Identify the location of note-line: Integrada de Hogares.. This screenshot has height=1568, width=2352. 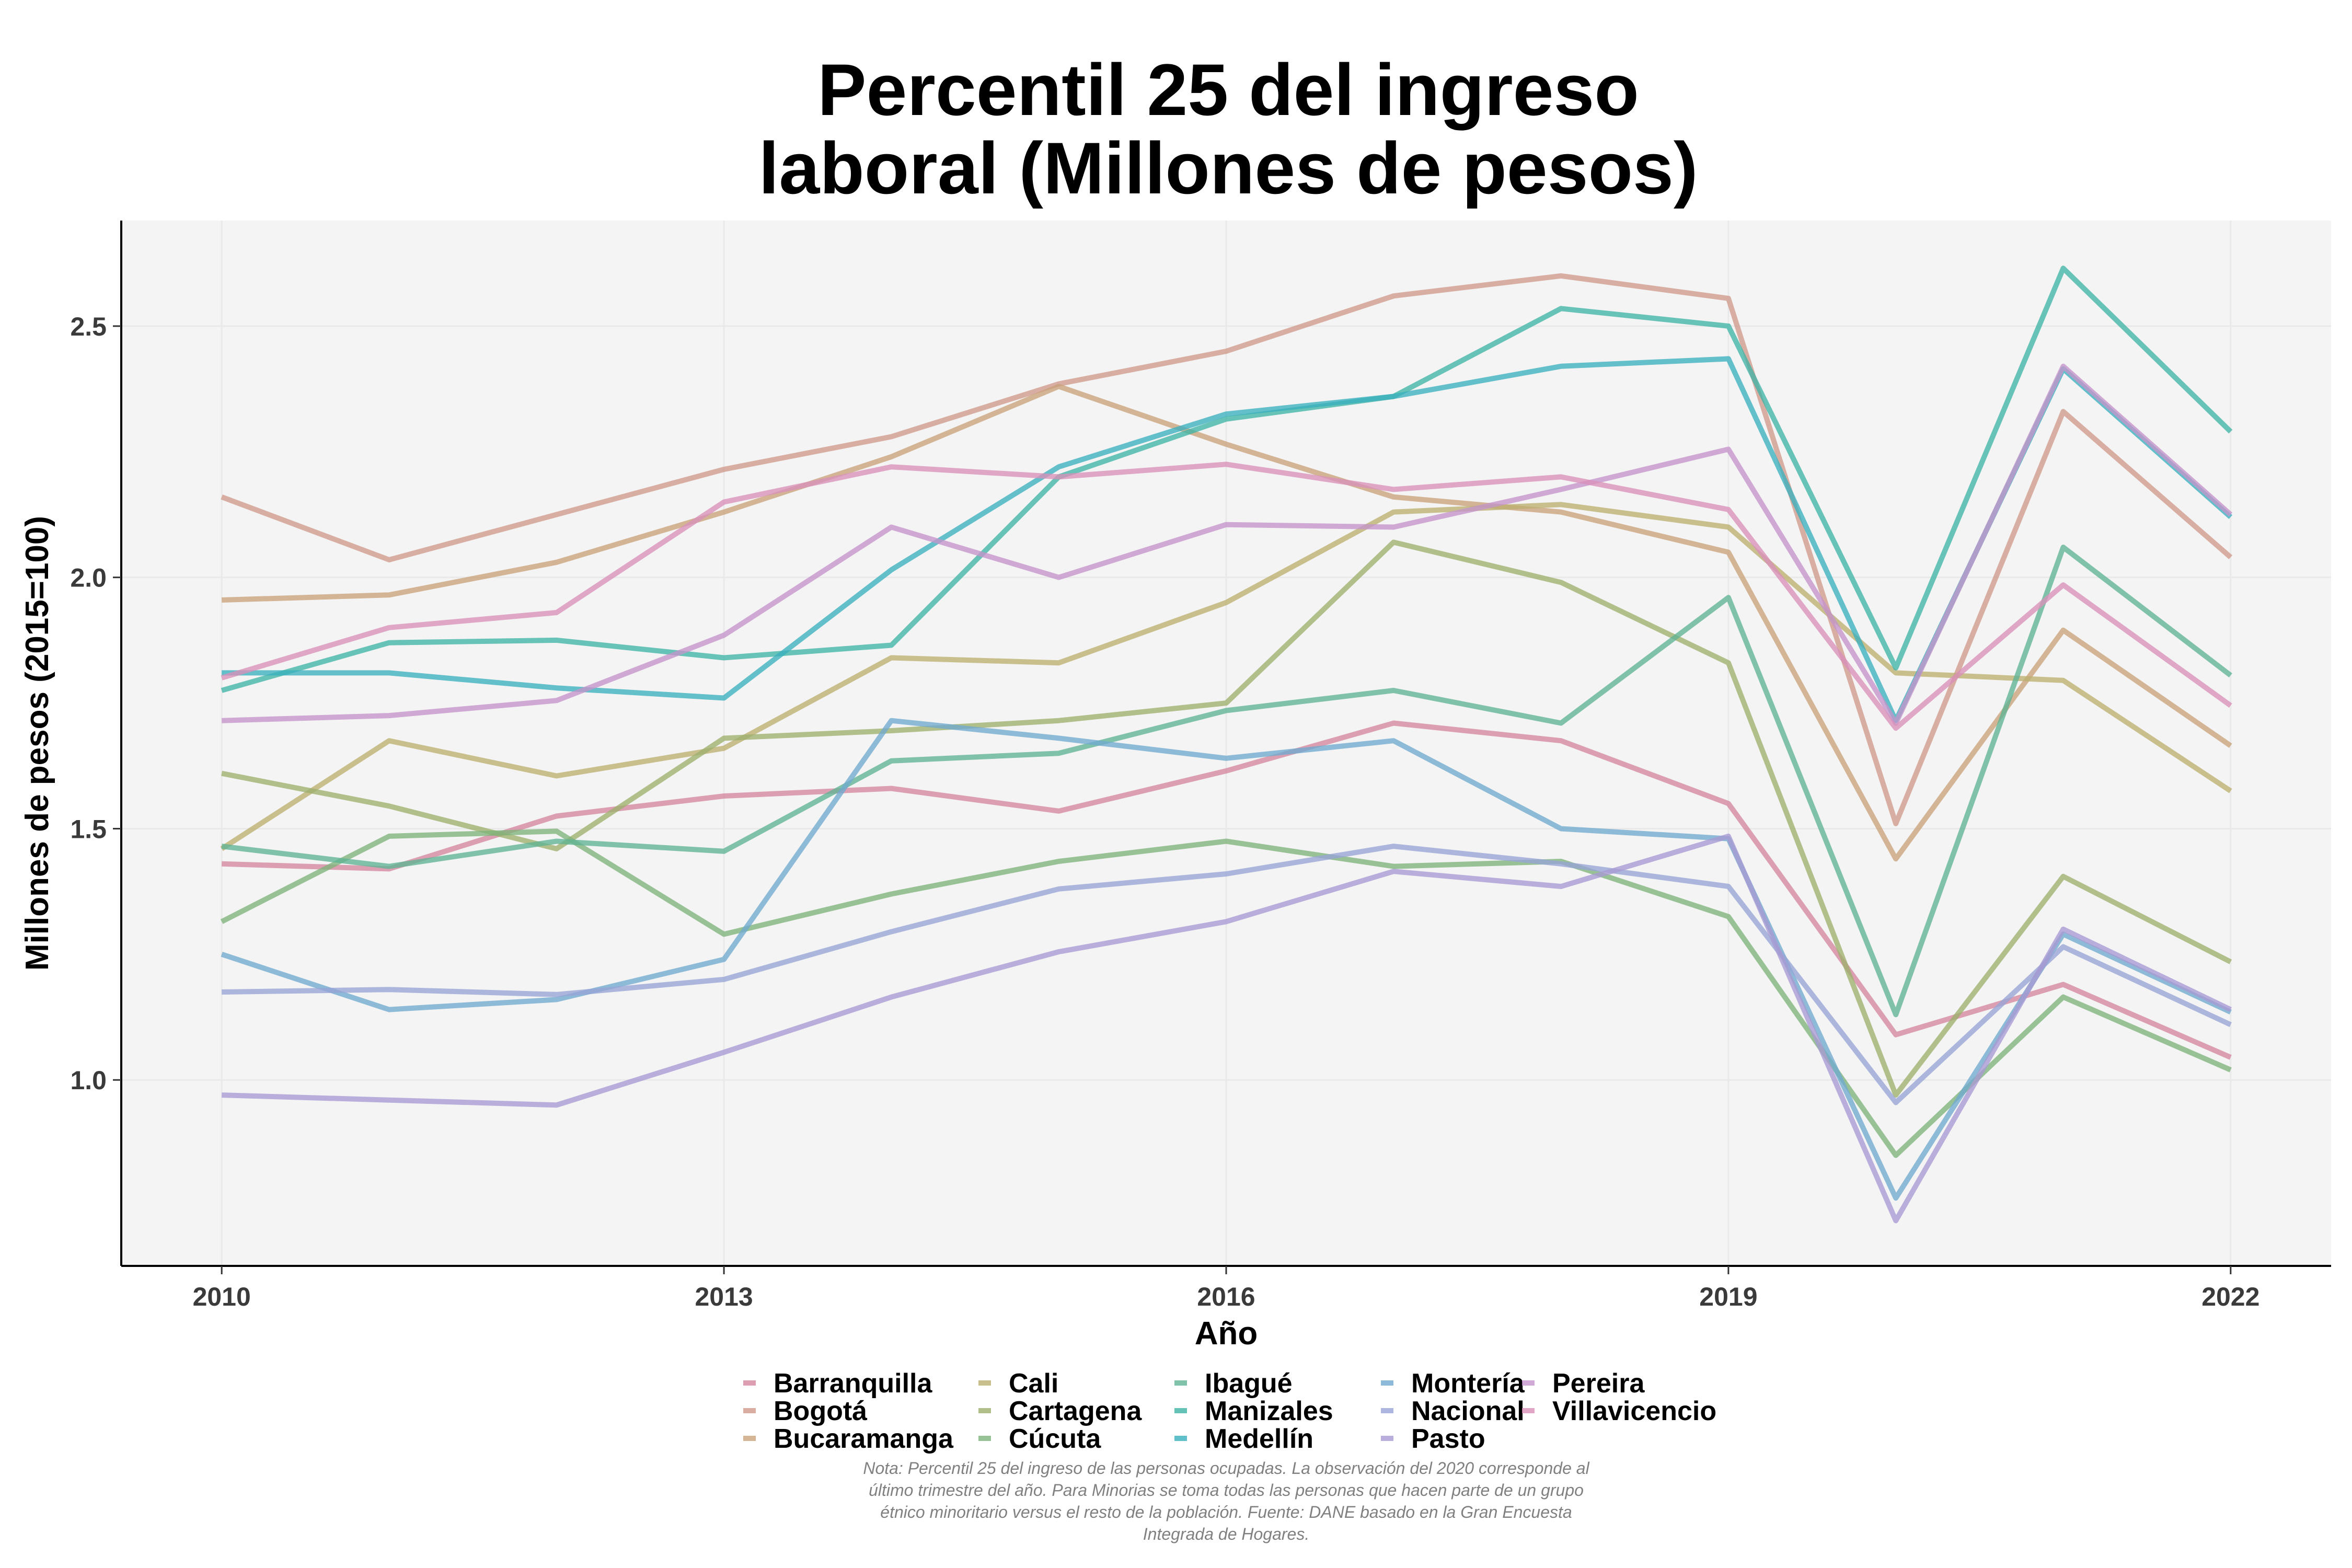
(1226, 1534).